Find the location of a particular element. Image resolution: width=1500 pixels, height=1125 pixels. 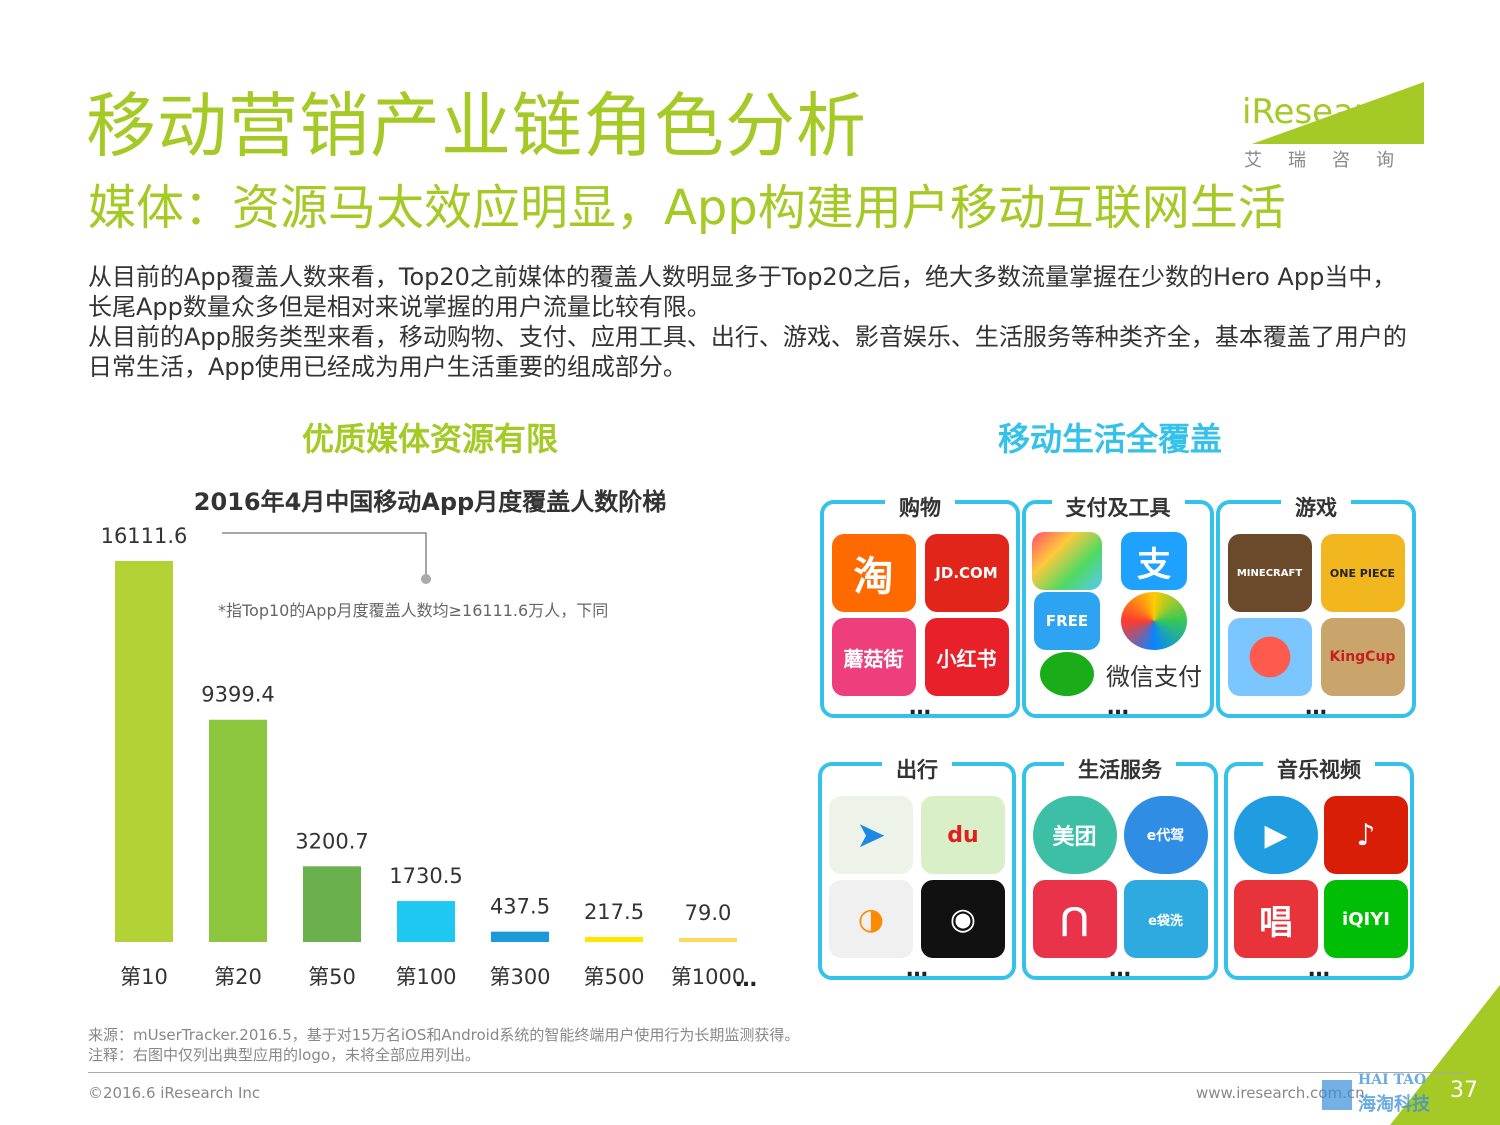

bar-value-label: 1730.5 is located at coordinates (425, 876).